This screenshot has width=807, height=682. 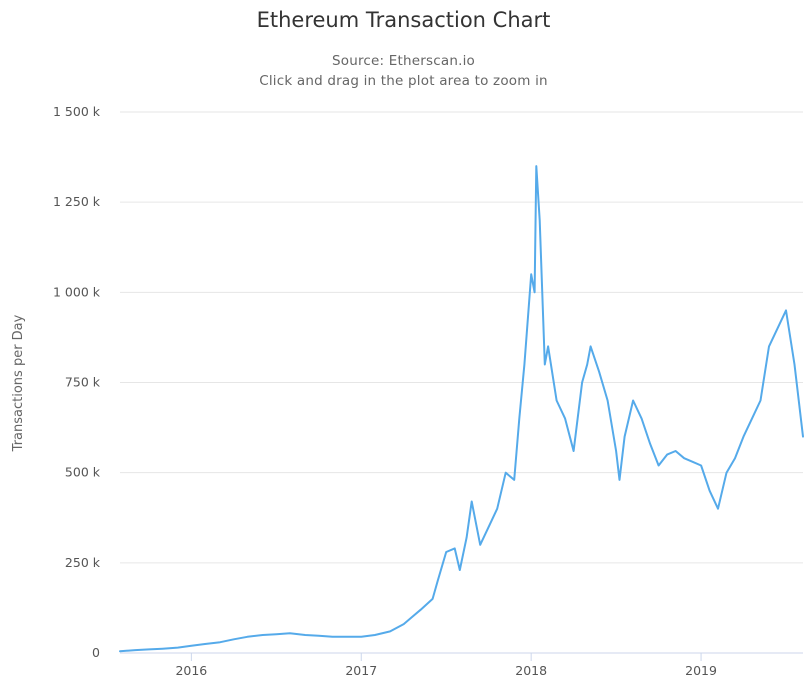 I want to click on x-tick-label: 2016, so click(x=191, y=670).